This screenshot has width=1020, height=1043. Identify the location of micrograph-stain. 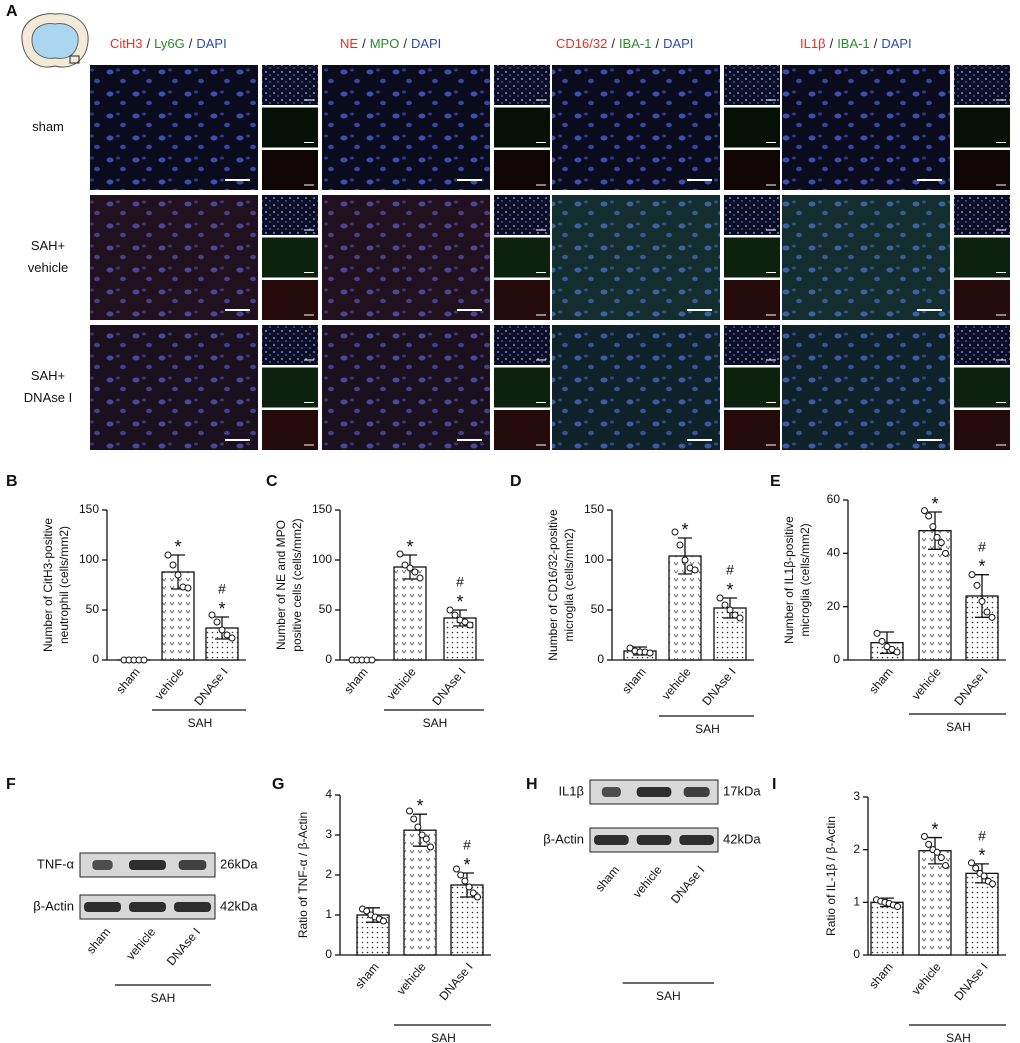
(636, 257).